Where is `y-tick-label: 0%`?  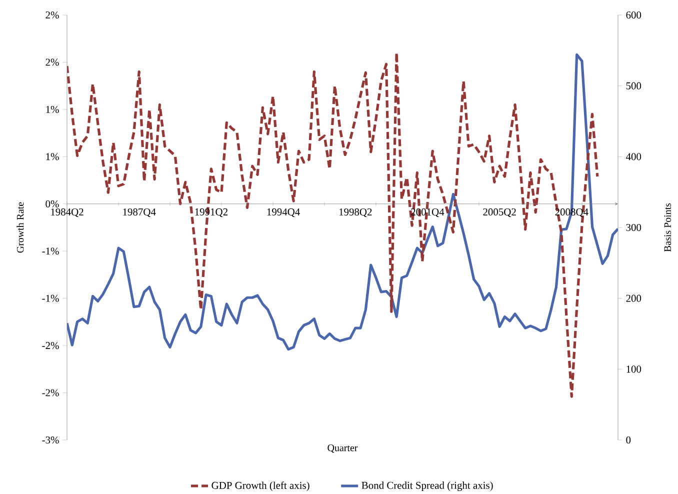 y-tick-label: 0% is located at coordinates (52, 204).